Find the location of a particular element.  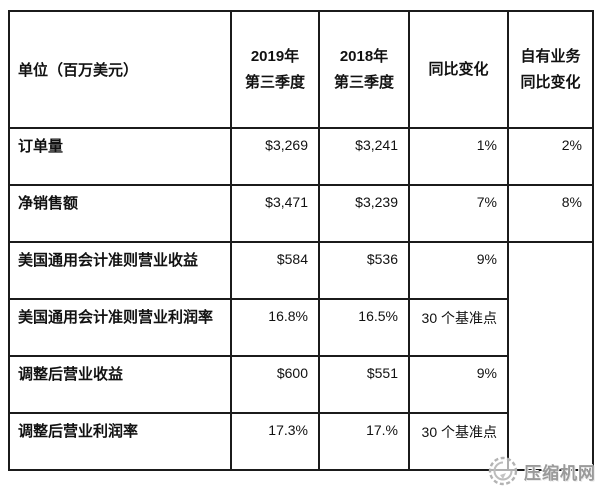

row-label: 订单量 is located at coordinates (120, 156).